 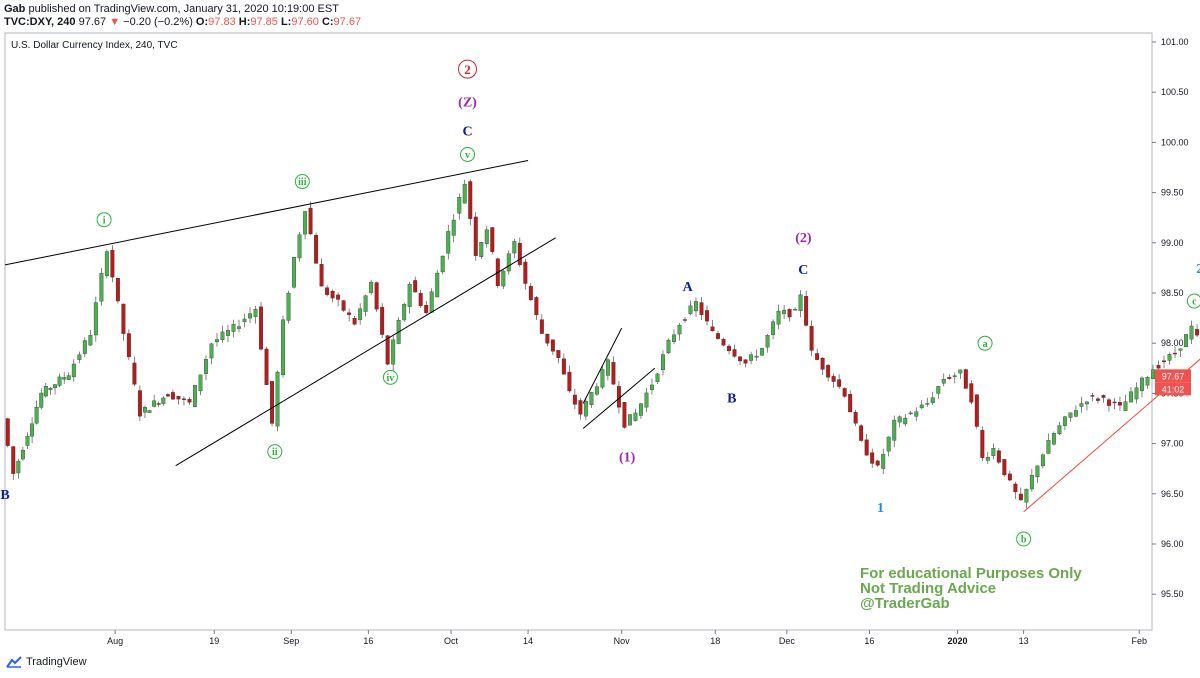 What do you see at coordinates (985, 344) in the screenshot?
I see `wave-label: a` at bounding box center [985, 344].